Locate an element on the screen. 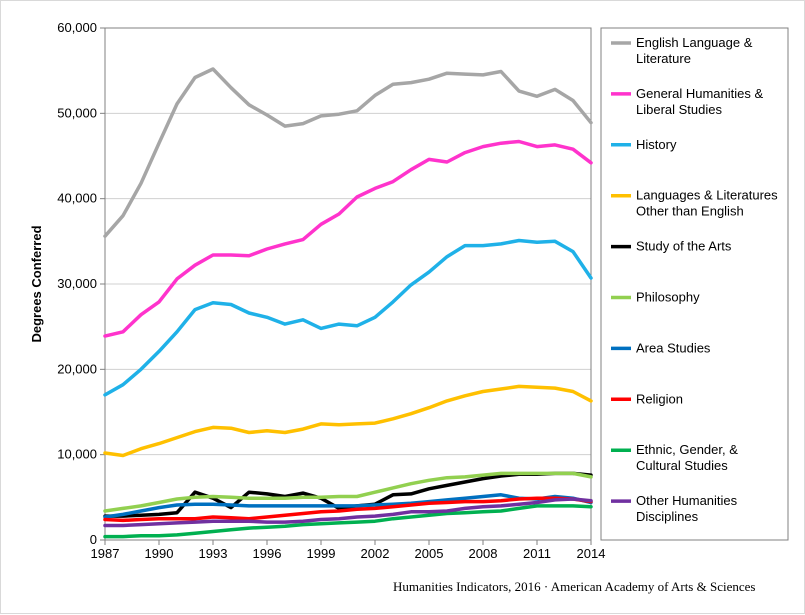 This screenshot has height=615, width=805. y-axis-title: Degrees Conferred is located at coordinates (36, 283).